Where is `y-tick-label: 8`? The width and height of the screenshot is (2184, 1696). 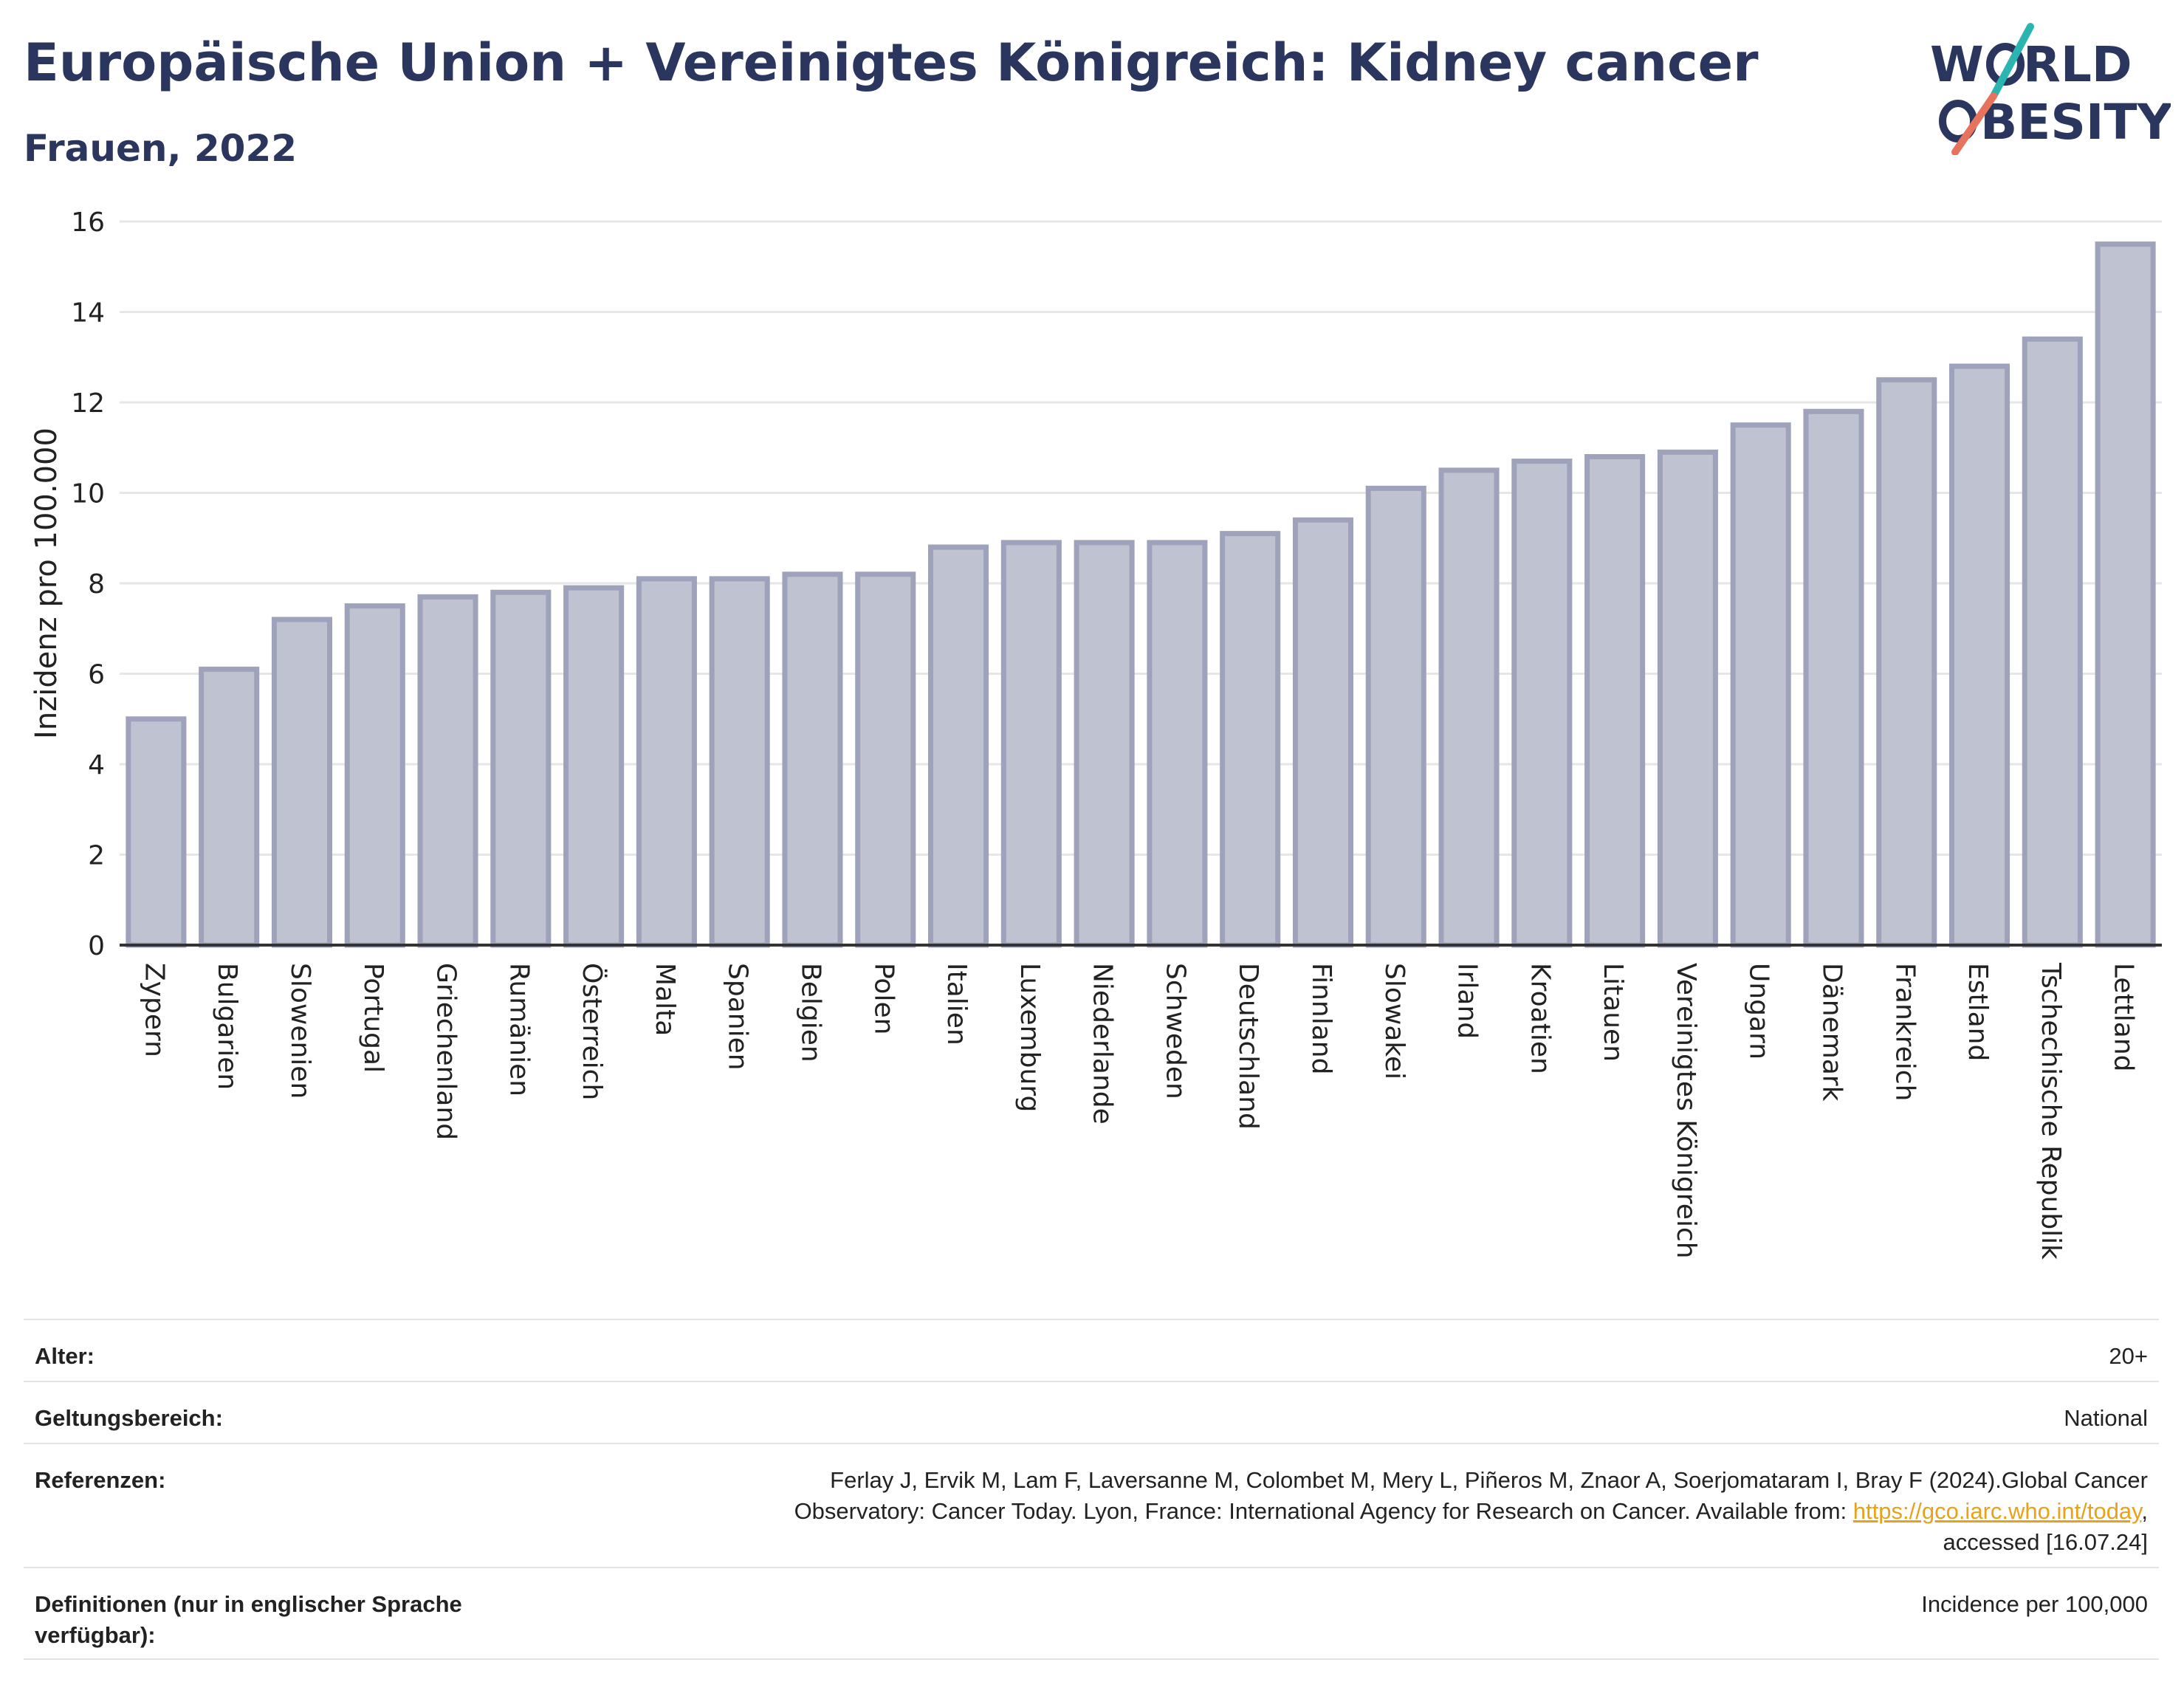
y-tick-label: 8 is located at coordinates (96, 584).